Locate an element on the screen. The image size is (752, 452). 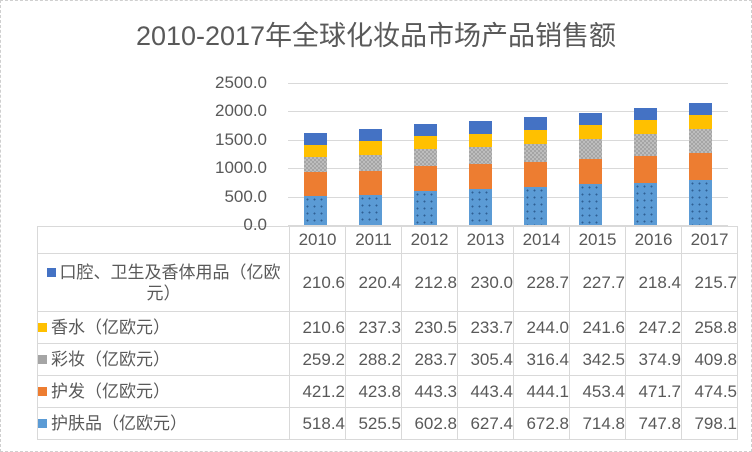
category-label-2014: 2014 is located at coordinates (541, 240).